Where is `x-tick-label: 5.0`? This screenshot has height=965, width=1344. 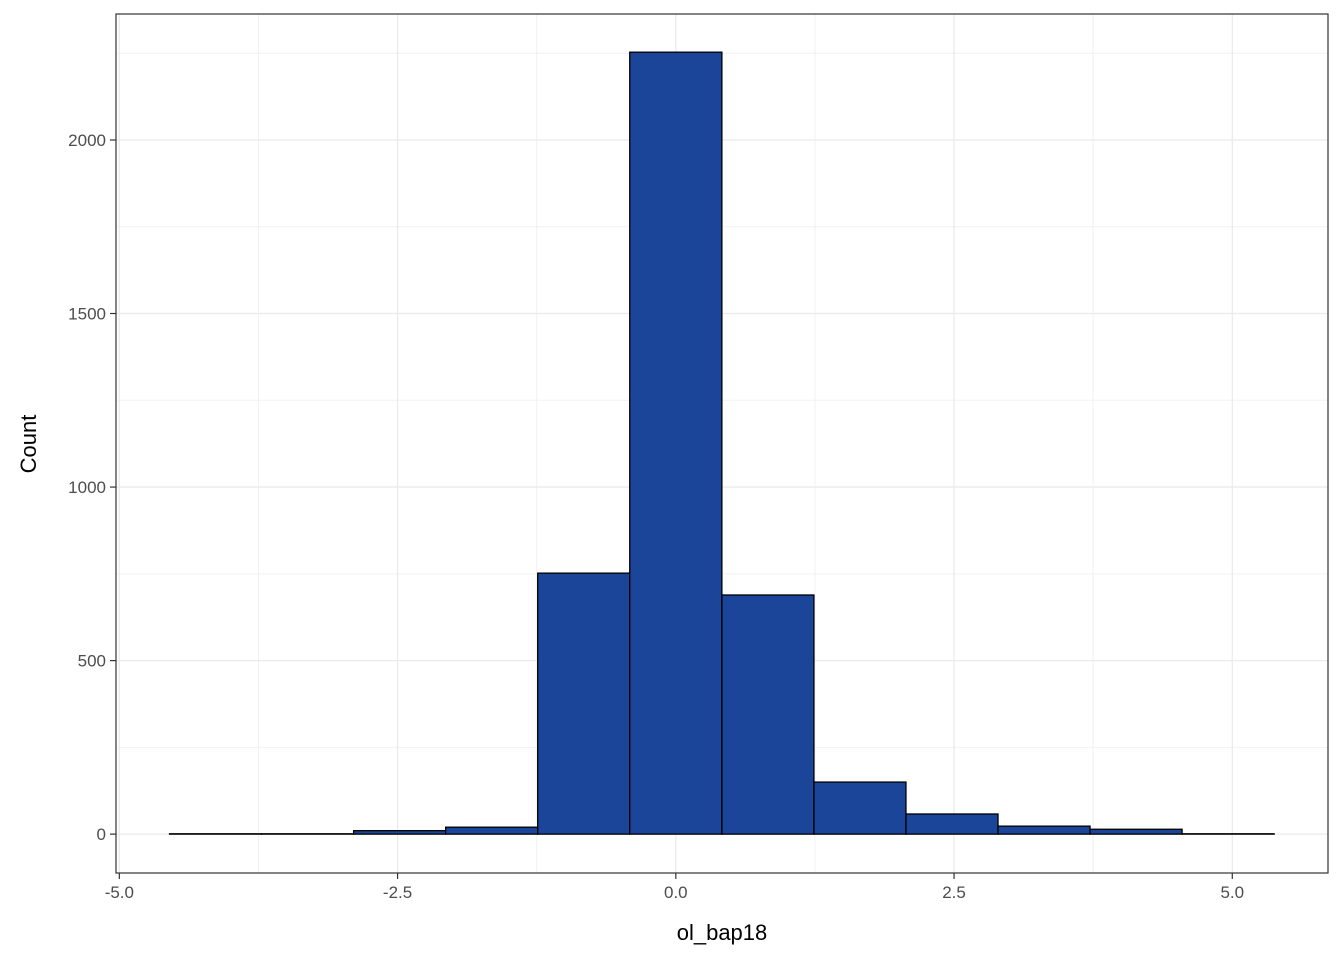 x-tick-label: 5.0 is located at coordinates (1232, 892).